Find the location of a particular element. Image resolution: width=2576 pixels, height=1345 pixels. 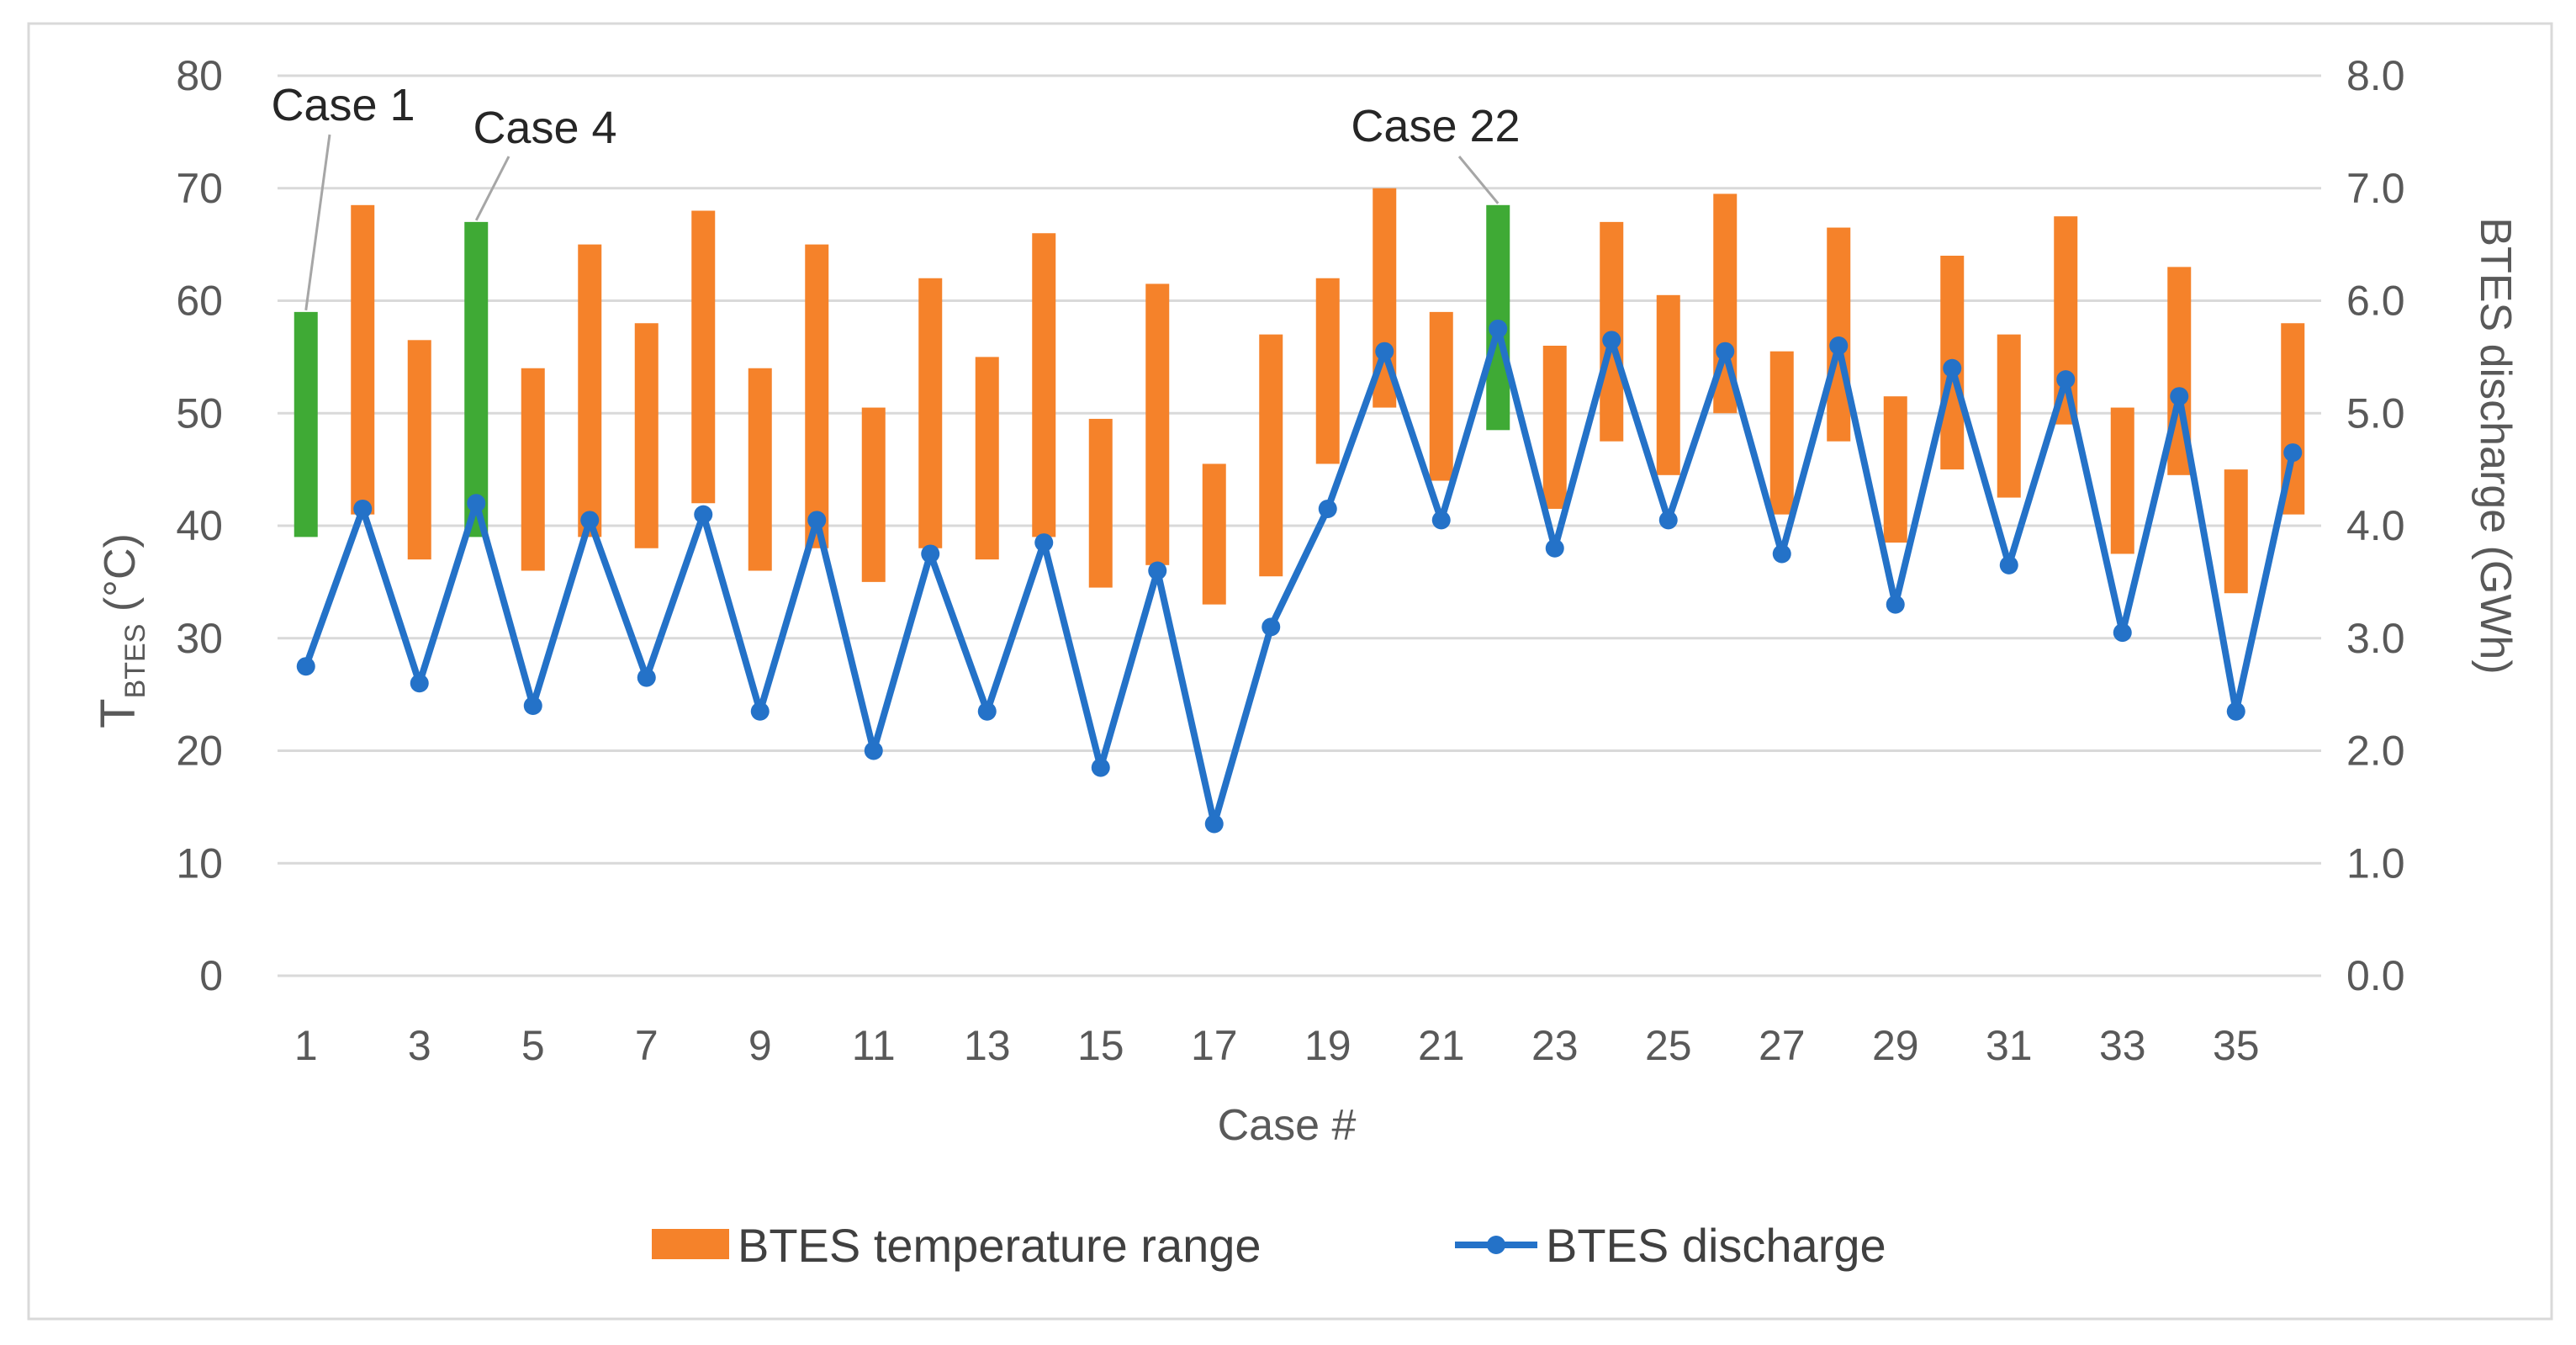

y-left-tick-label: 30 is located at coordinates (199, 638).